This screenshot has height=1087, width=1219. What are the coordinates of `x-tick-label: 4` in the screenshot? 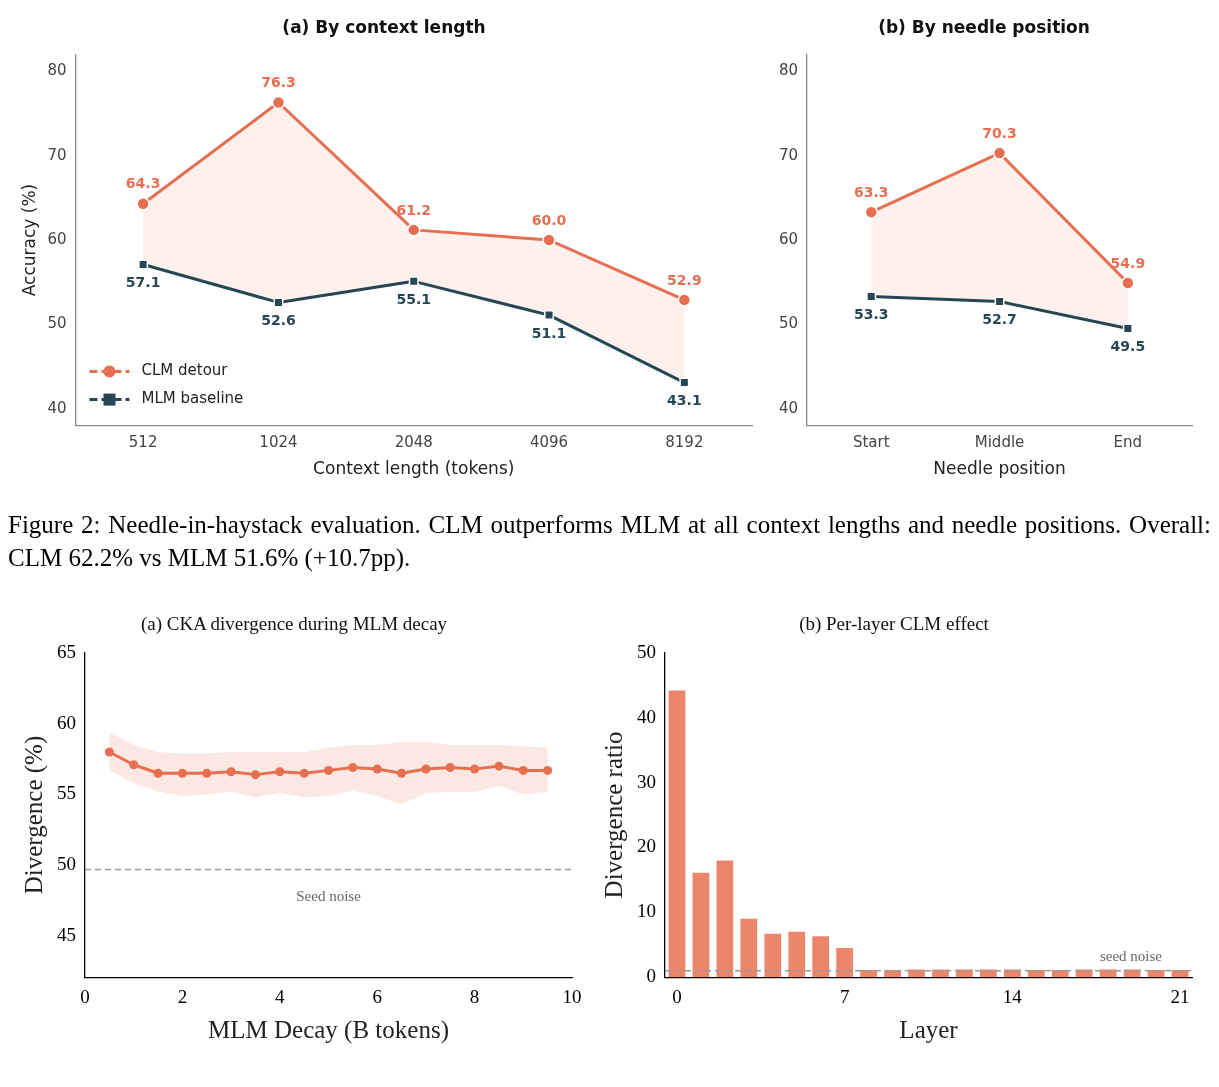 It's located at (280, 996).